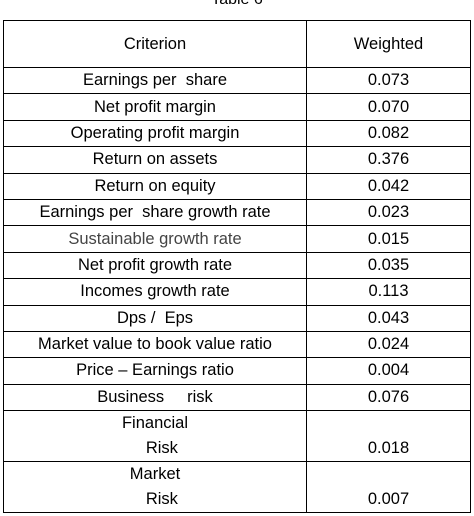 This screenshot has height=516, width=474. What do you see at coordinates (155, 292) in the screenshot?
I see `criterion-cell: Incomes growth rate` at bounding box center [155, 292].